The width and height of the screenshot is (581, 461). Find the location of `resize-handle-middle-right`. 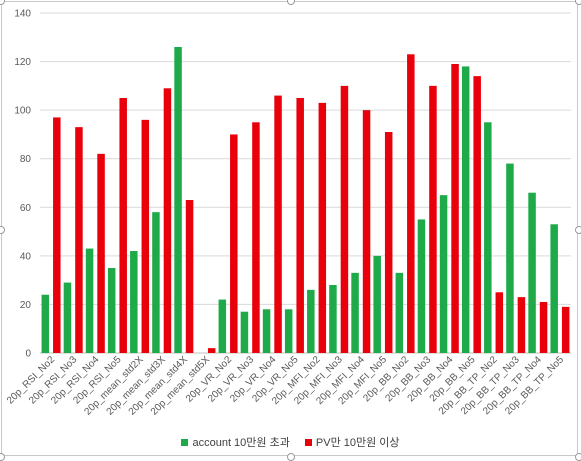

resize-handle-middle-right is located at coordinates (578, 230).